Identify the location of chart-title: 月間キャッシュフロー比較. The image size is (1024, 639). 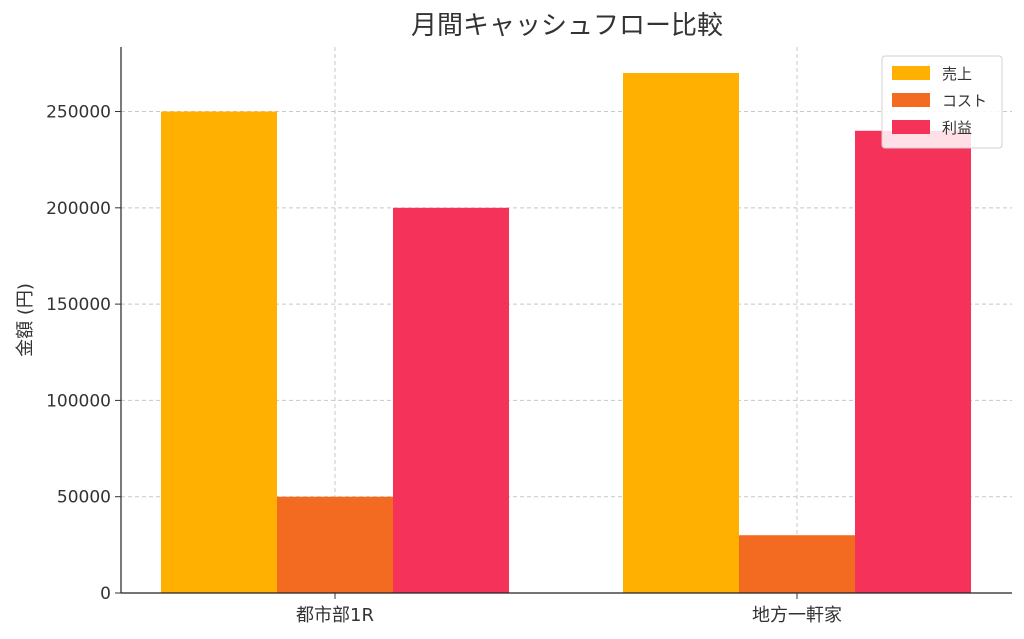
(567, 26).